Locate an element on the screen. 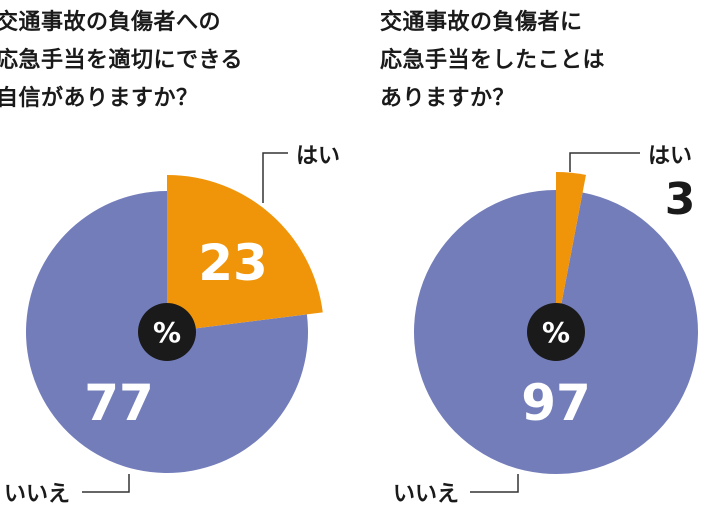  chart-1-title: 交通事故の負傷者への 応急手当を適切にできる 自信がありますか？ is located at coordinates (121, 61).